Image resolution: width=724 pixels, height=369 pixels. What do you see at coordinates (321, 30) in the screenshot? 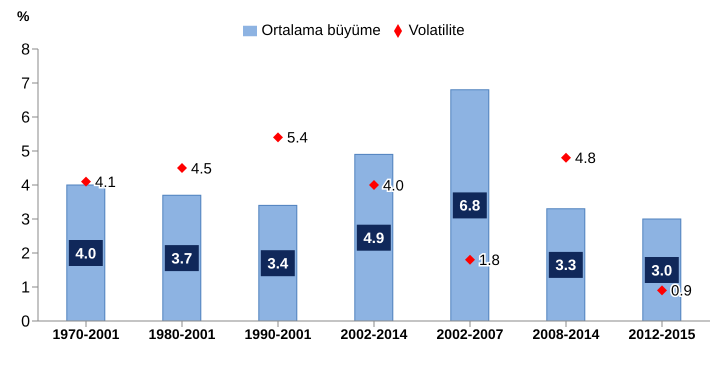
I see `legend-label: Ortalama büyüme` at bounding box center [321, 30].